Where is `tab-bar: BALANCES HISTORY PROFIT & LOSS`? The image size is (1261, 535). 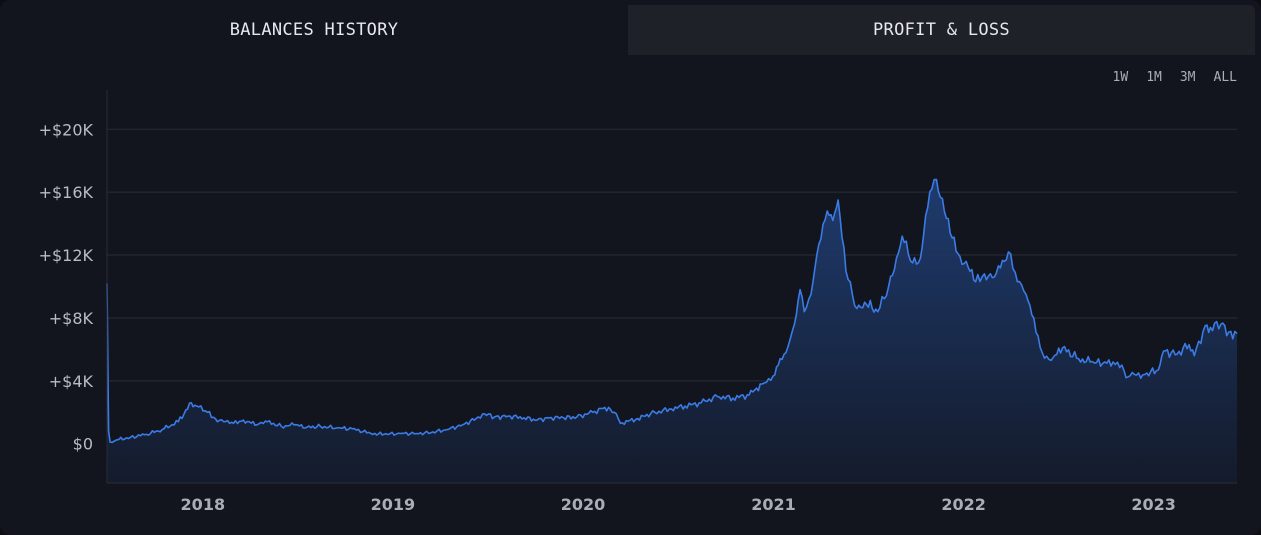 tab-bar: BALANCES HISTORY PROFIT & LOSS is located at coordinates (627, 30).